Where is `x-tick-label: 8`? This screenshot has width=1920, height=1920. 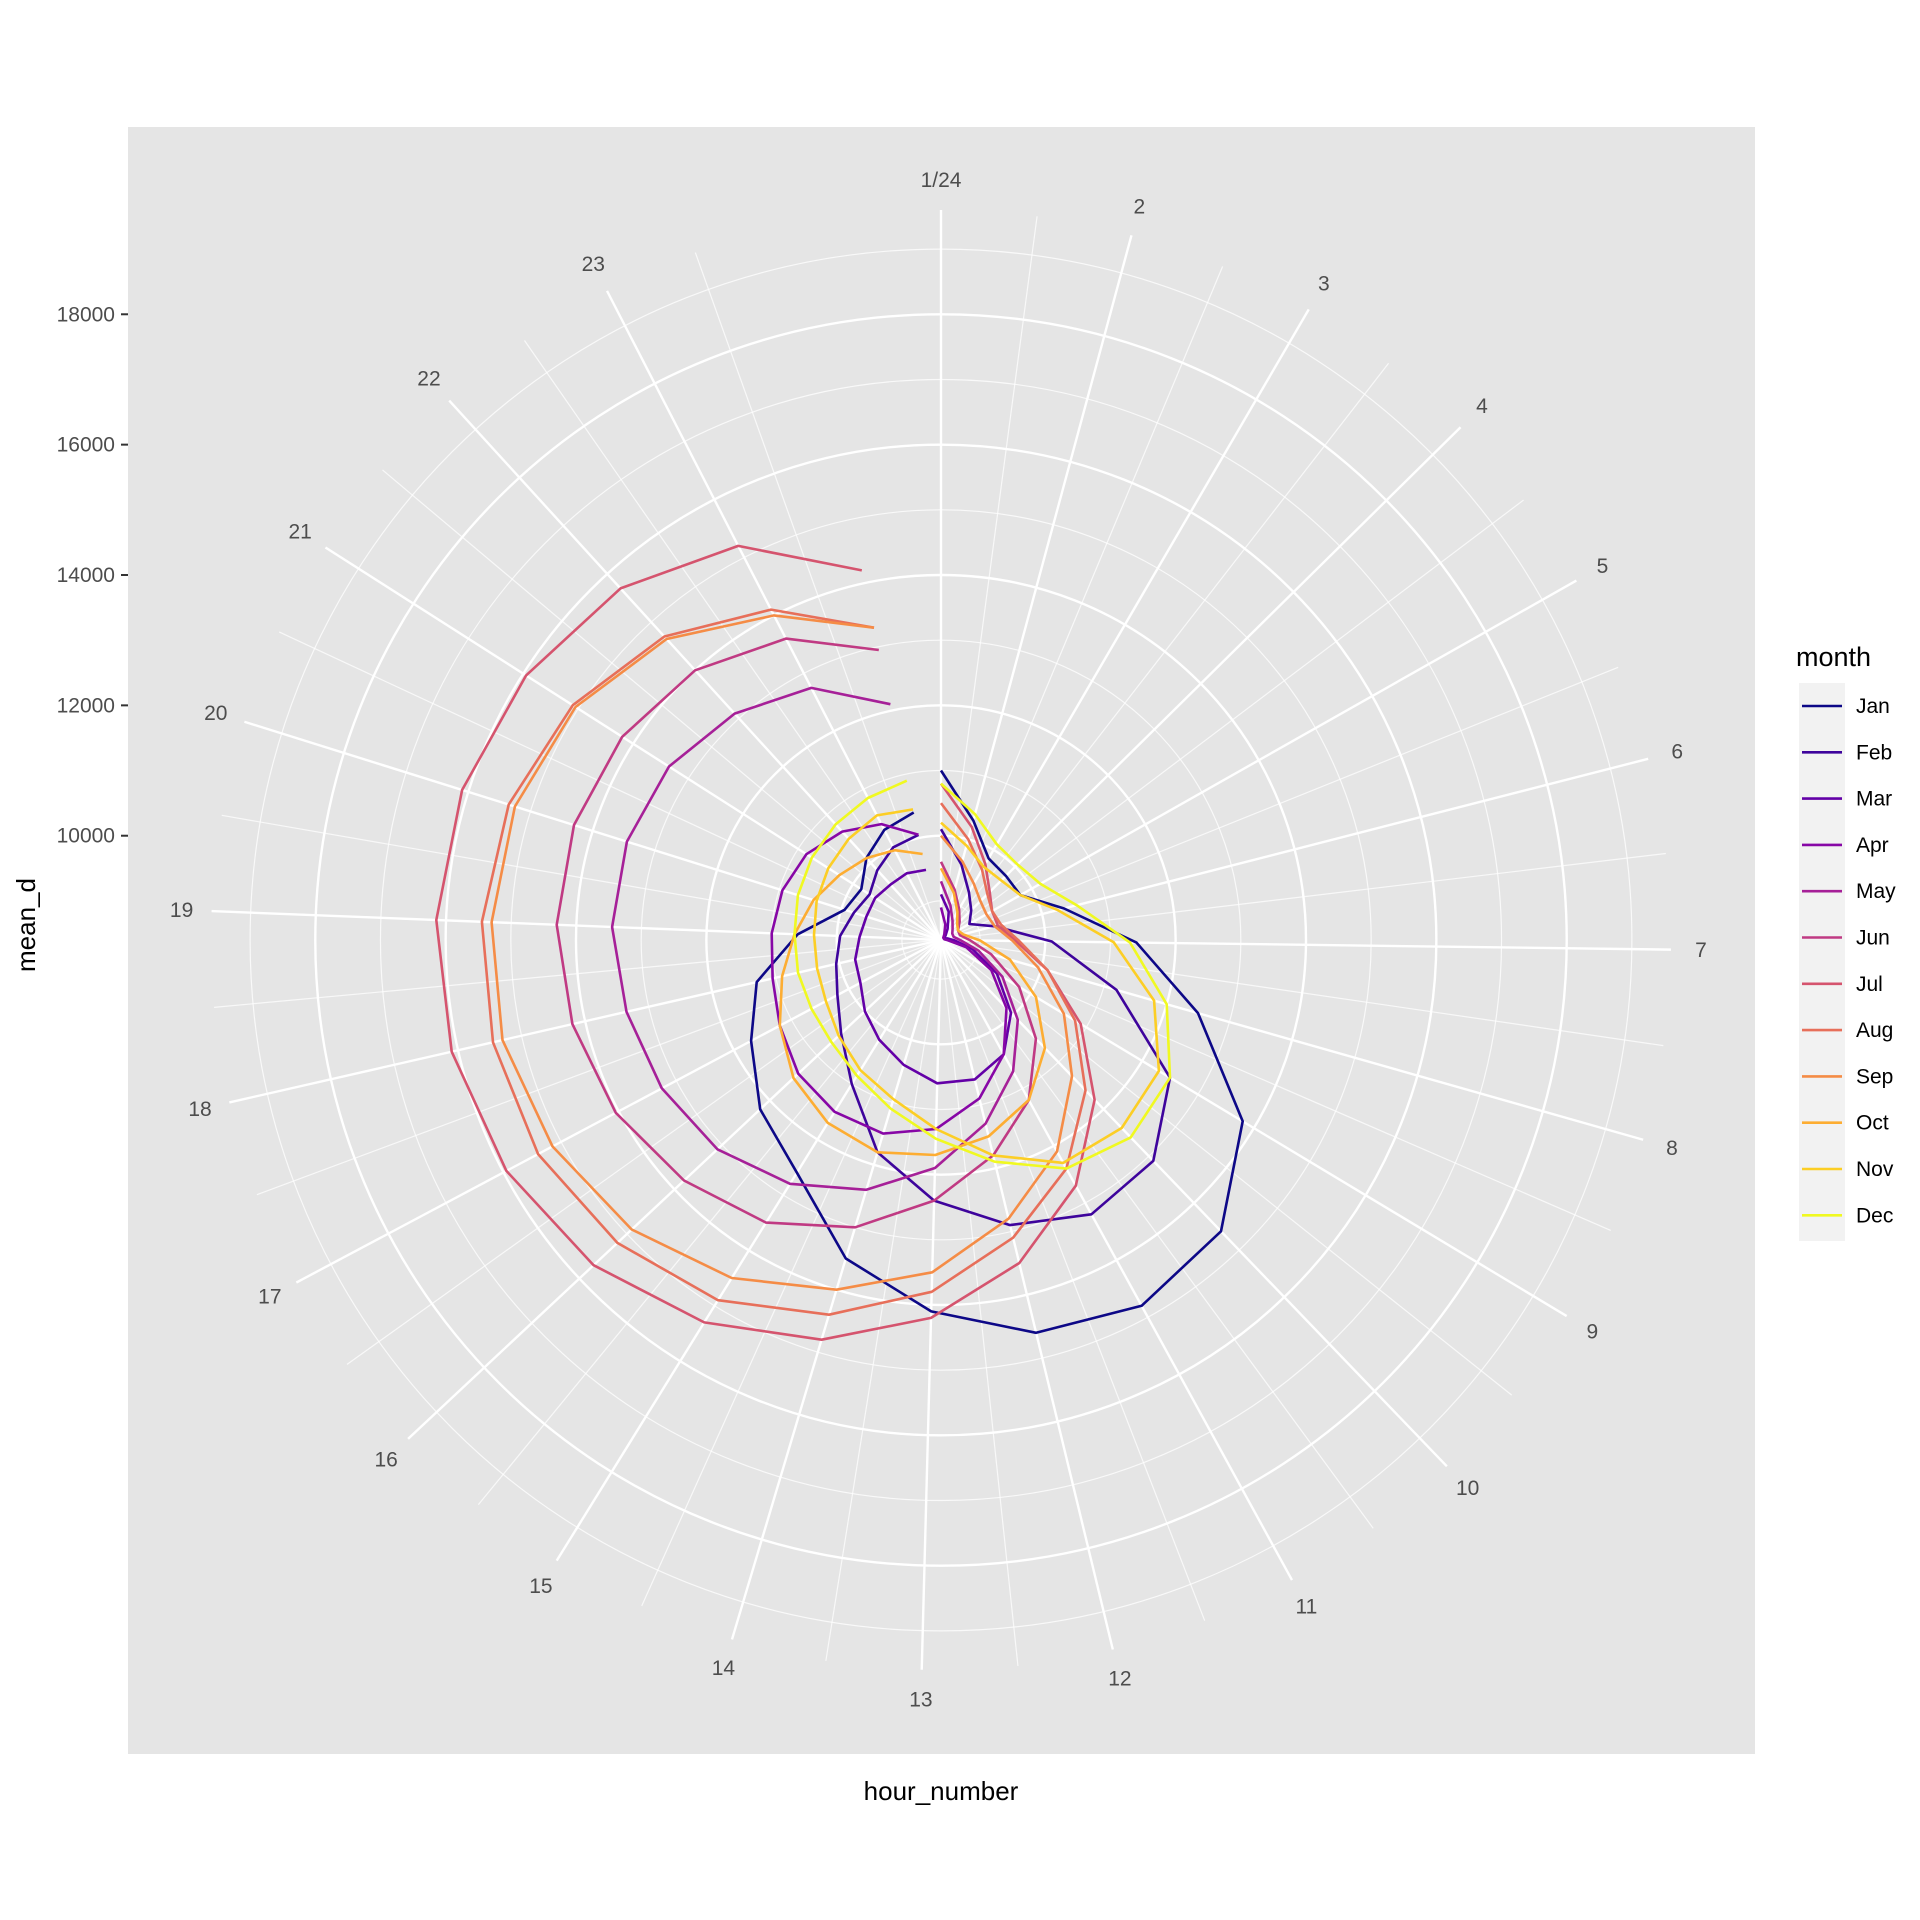
x-tick-label: 8 is located at coordinates (1672, 1148).